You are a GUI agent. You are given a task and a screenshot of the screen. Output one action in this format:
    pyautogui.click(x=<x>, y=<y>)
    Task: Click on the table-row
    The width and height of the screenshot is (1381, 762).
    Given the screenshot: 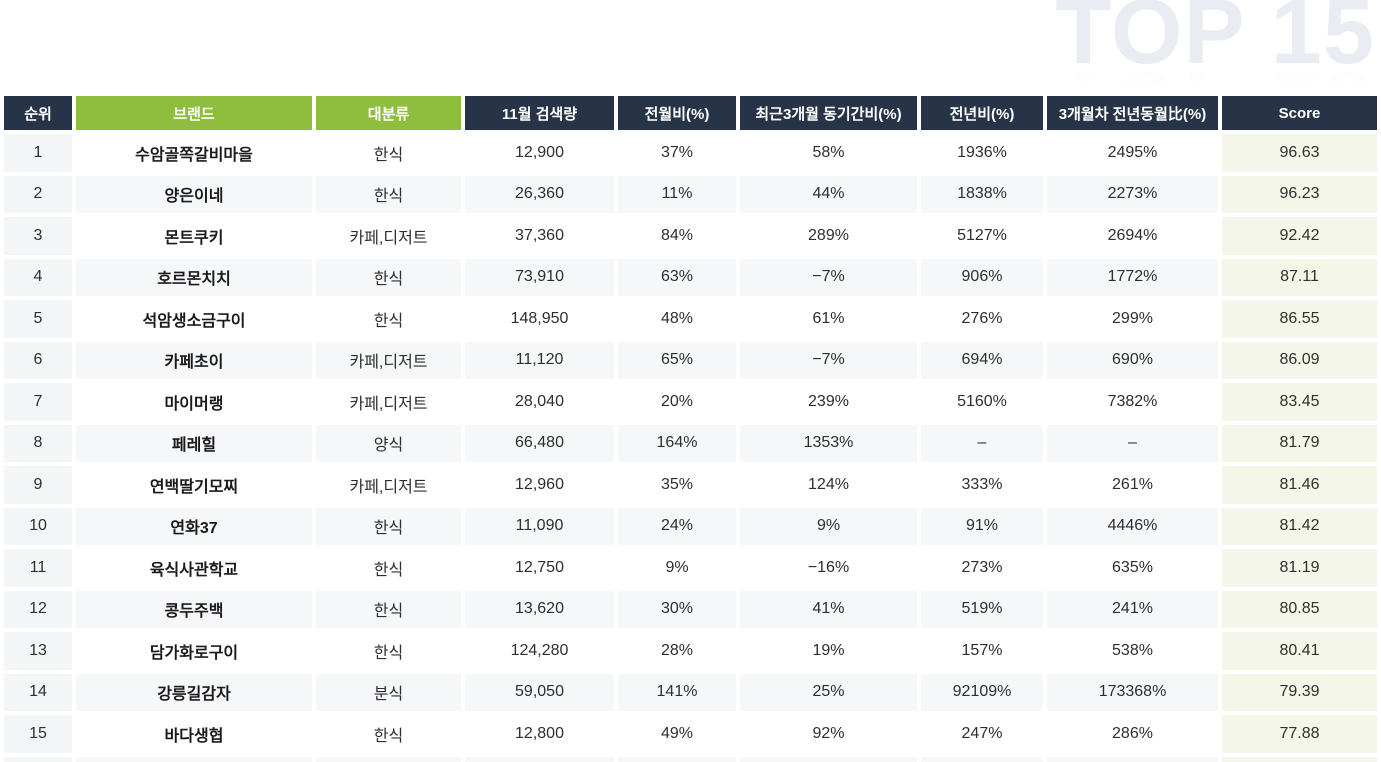 What is the action you would take?
    pyautogui.click(x=690, y=759)
    